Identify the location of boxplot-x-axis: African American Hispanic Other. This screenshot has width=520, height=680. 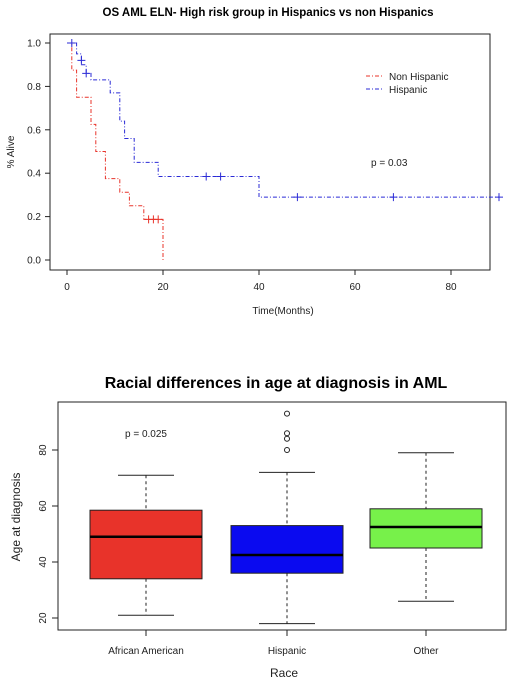
(273, 643).